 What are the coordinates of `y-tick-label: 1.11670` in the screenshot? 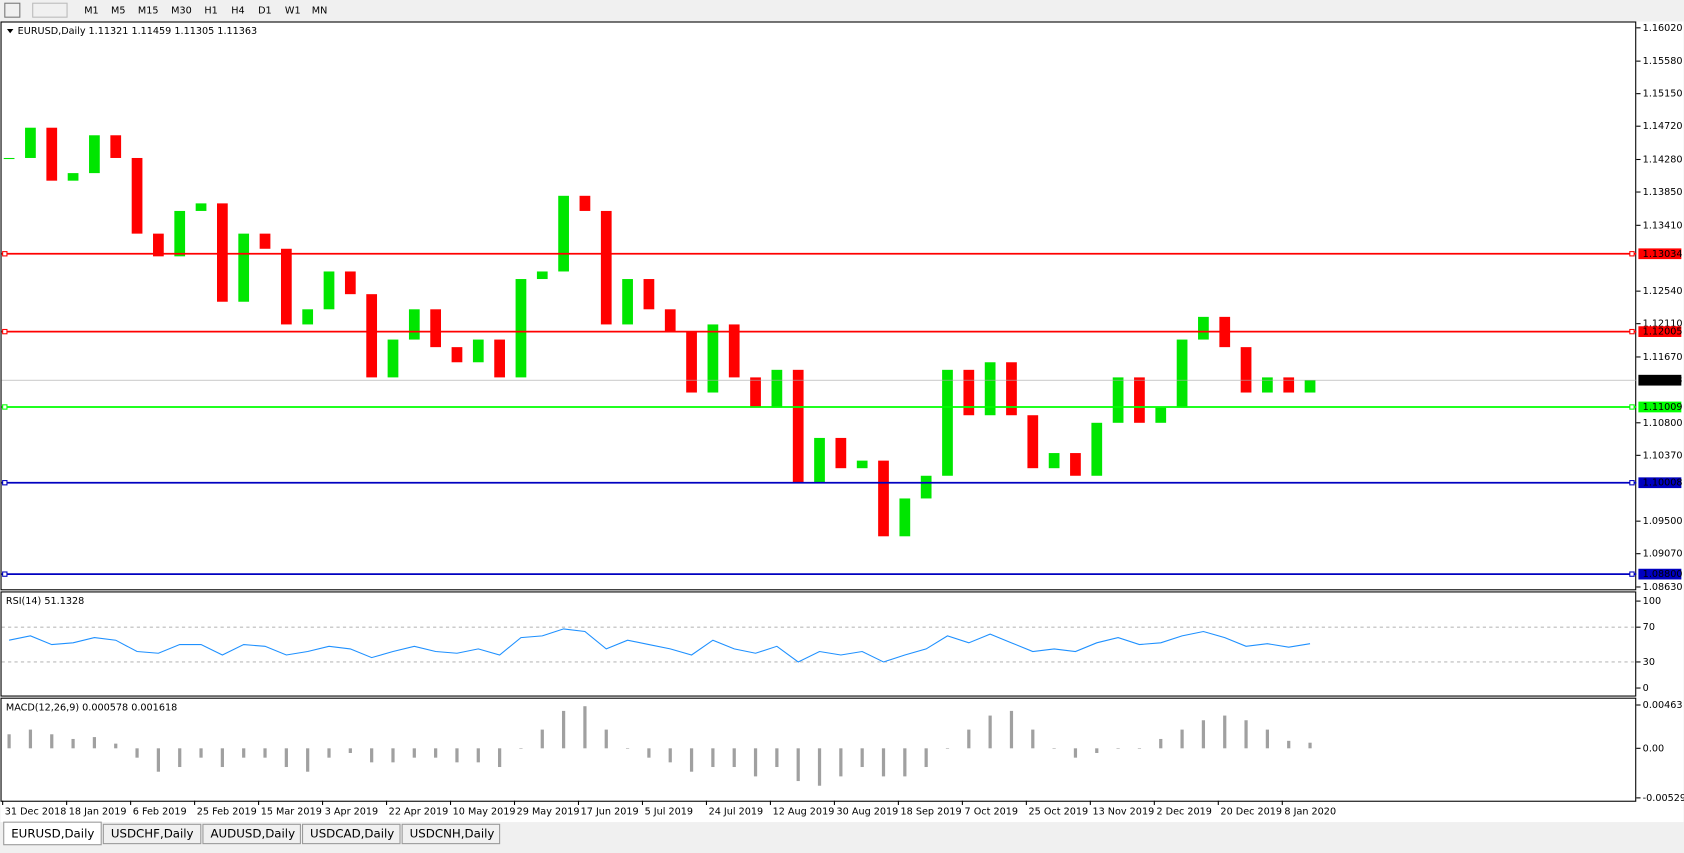 It's located at (1663, 357).